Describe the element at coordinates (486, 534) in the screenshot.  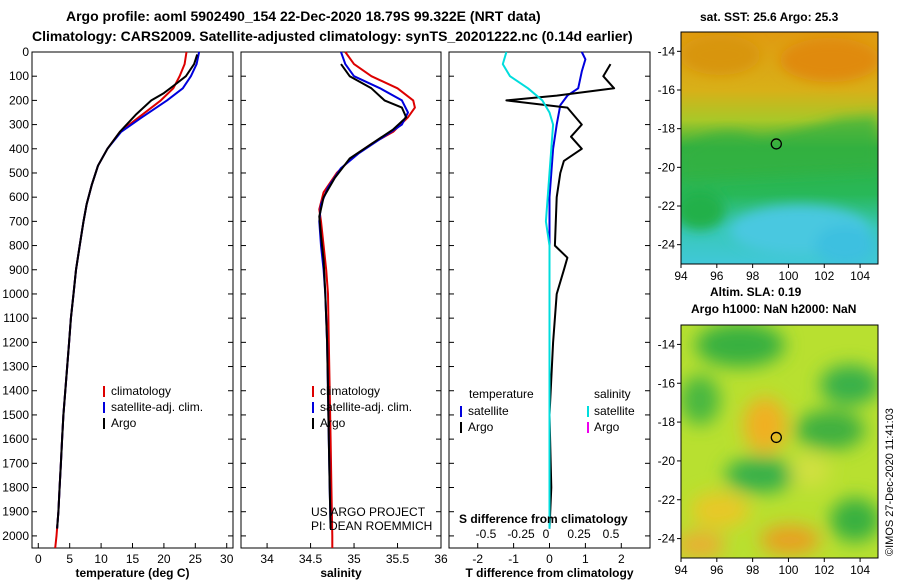
I see `s-difference-tick-label: -0.5` at that location.